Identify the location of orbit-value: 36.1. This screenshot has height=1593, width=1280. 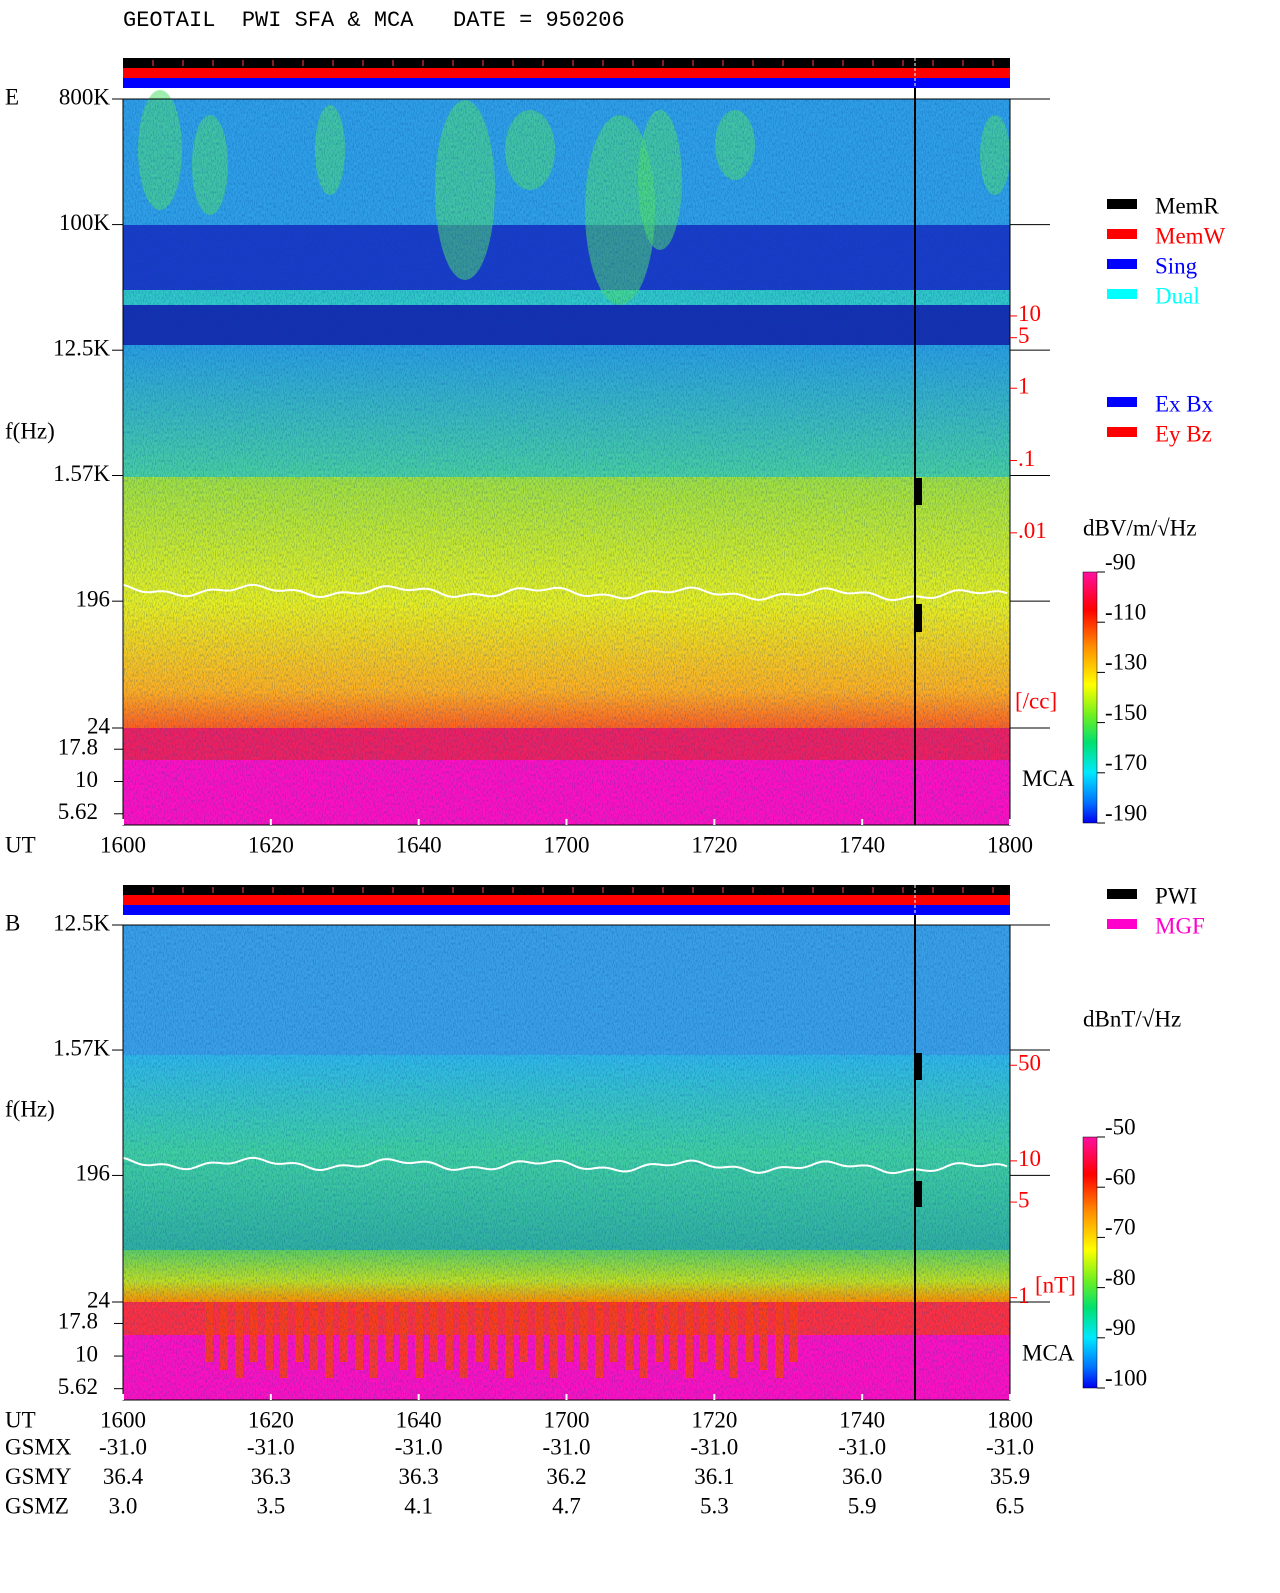
(714, 1476).